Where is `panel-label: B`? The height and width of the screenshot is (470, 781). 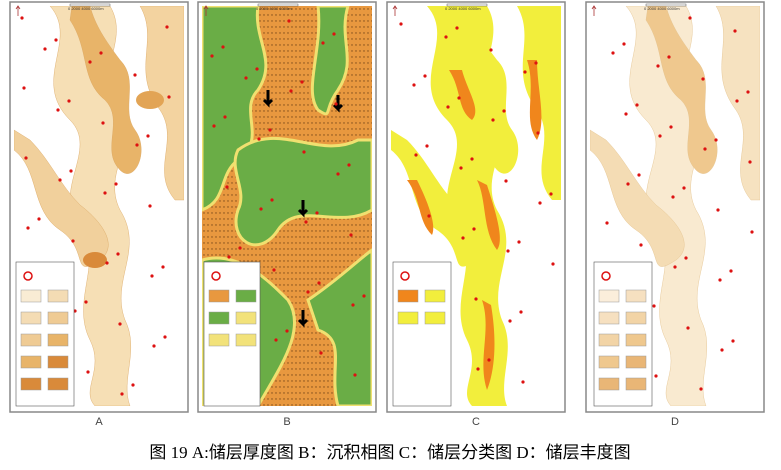
panel-label: B is located at coordinates (286, 422).